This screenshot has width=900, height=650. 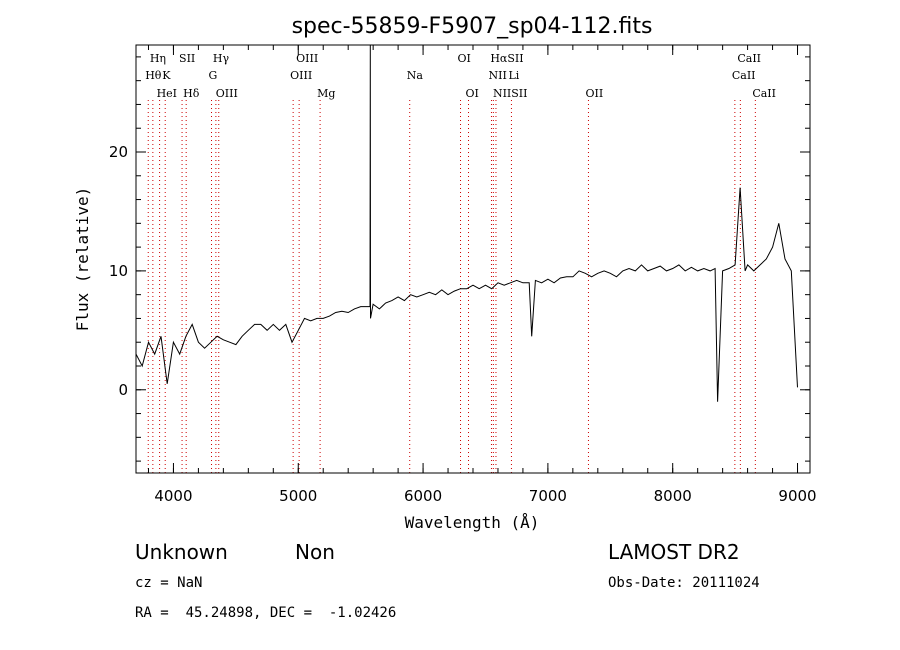 What do you see at coordinates (472, 26) in the screenshot?
I see `chart-title: spec-55859-F5907_sp04-112.fits` at bounding box center [472, 26].